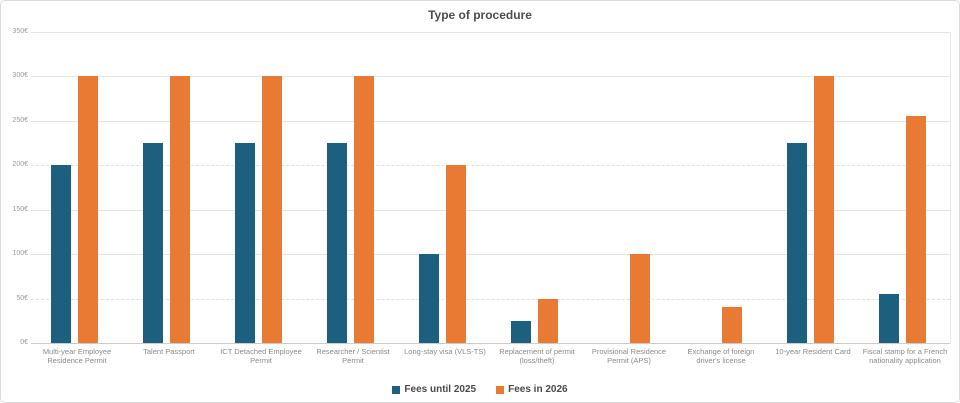 This screenshot has height=403, width=960. What do you see at coordinates (20, 165) in the screenshot?
I see `y-axis-tick-label: 200€` at bounding box center [20, 165].